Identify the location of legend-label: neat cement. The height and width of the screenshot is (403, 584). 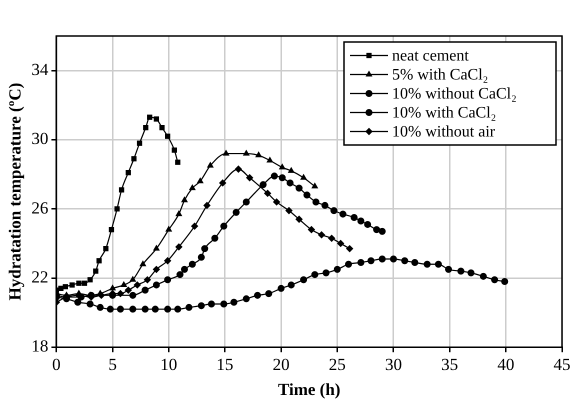
(431, 56).